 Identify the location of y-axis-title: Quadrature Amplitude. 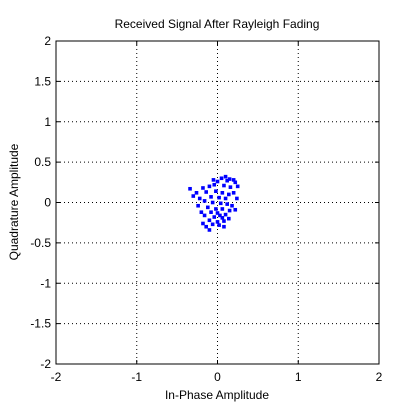
(14, 201).